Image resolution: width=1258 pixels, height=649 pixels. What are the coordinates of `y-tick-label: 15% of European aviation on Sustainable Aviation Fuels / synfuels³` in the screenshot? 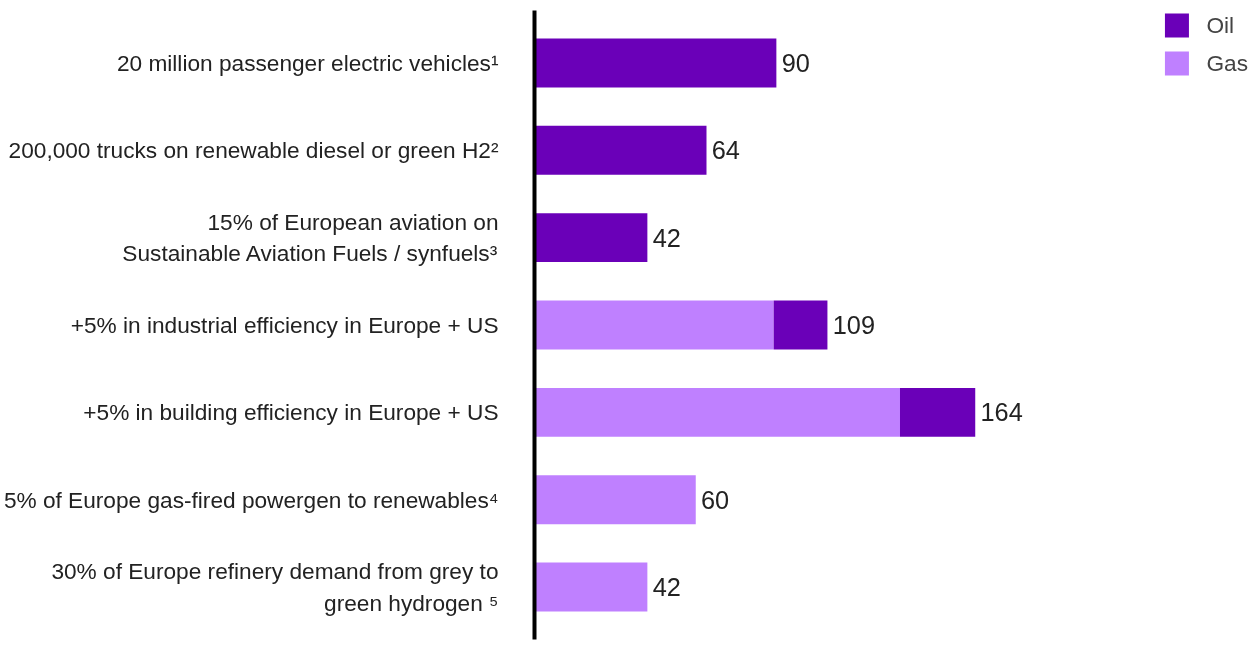 It's located at (310, 238).